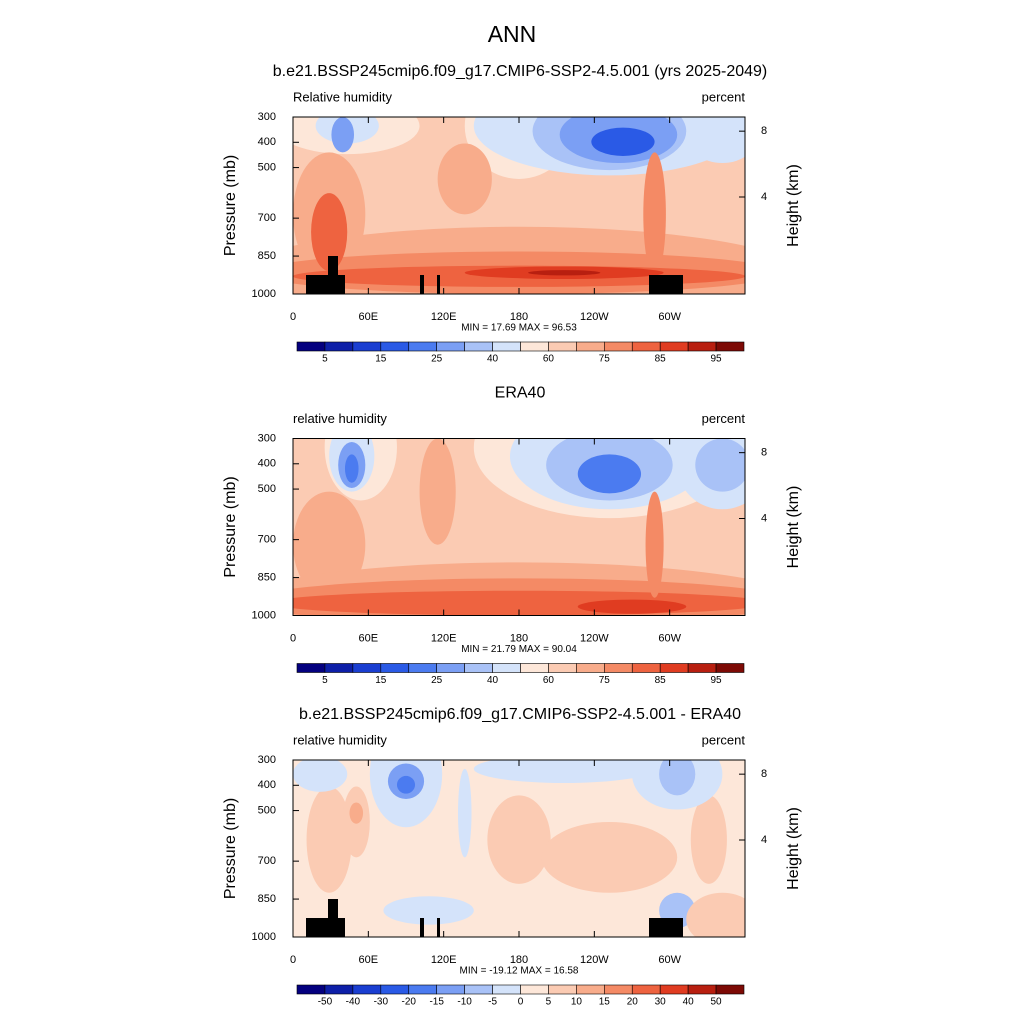 The height and width of the screenshot is (1029, 1024). Describe the element at coordinates (353, 1002) in the screenshot. I see `colorbar-label: -40` at that location.